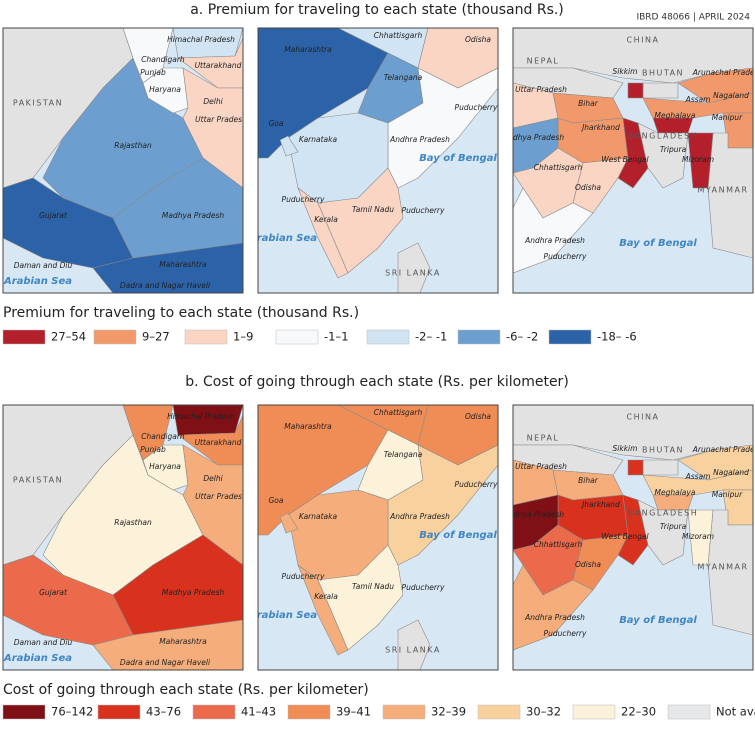 The width and height of the screenshot is (755, 730). What do you see at coordinates (218, 65) in the screenshot?
I see `map-label: Uttarakhand` at bounding box center [218, 65].